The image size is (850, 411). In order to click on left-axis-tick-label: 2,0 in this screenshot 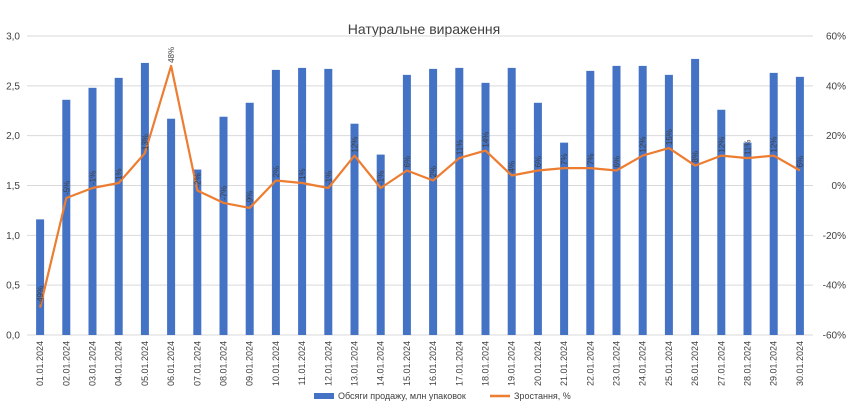, I will do `click(13, 136)`.